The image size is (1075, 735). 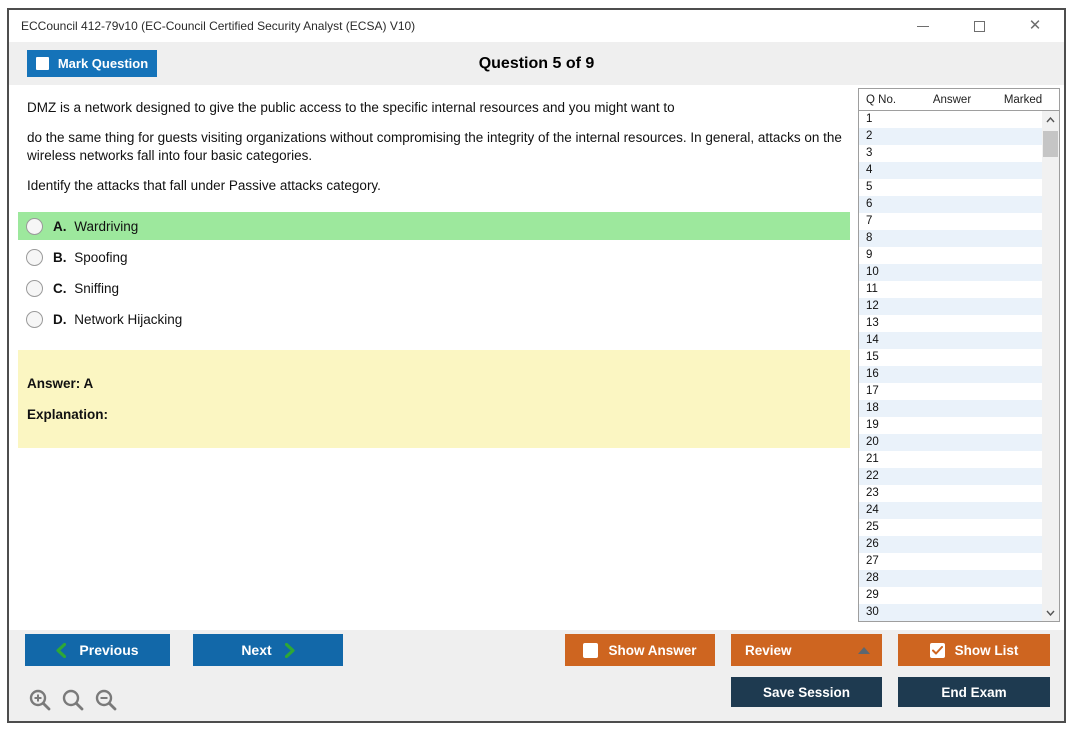 What do you see at coordinates (434, 257) in the screenshot?
I see `option-row-b: B. Spoofing` at bounding box center [434, 257].